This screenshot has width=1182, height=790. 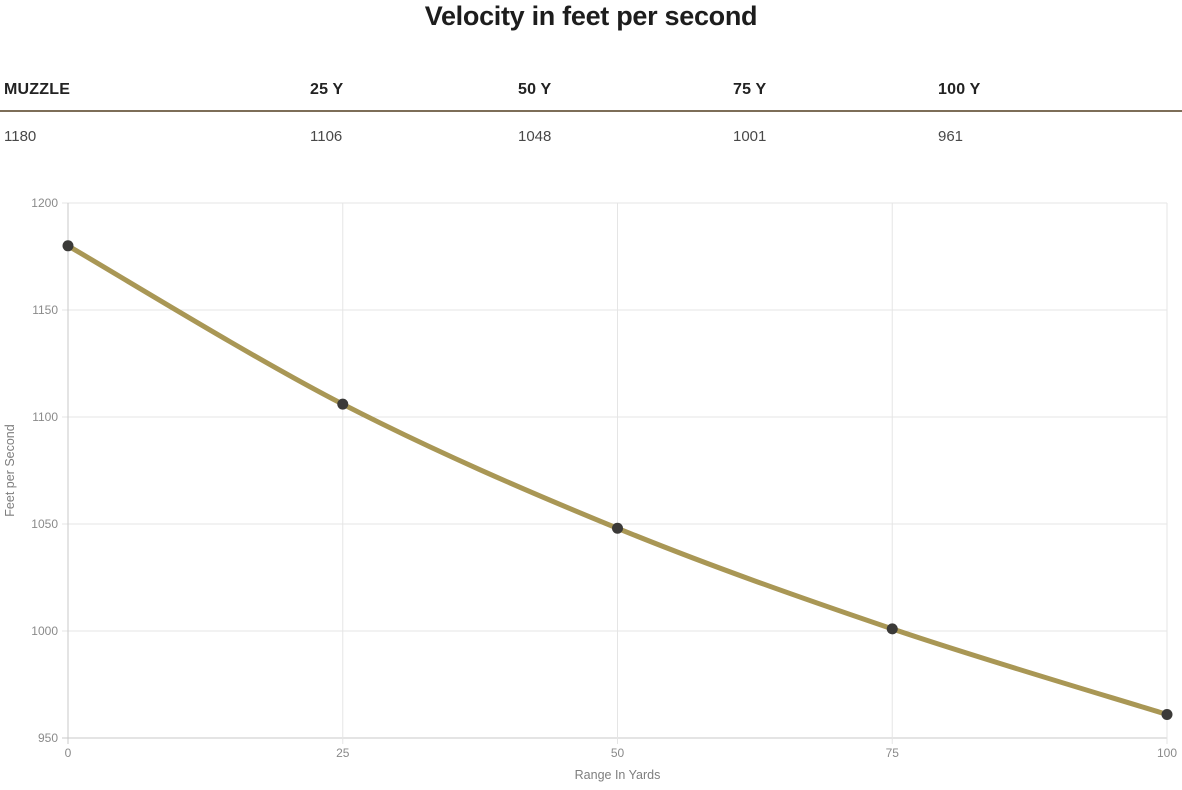 I want to click on y-tick-label: 1200, so click(x=44, y=203).